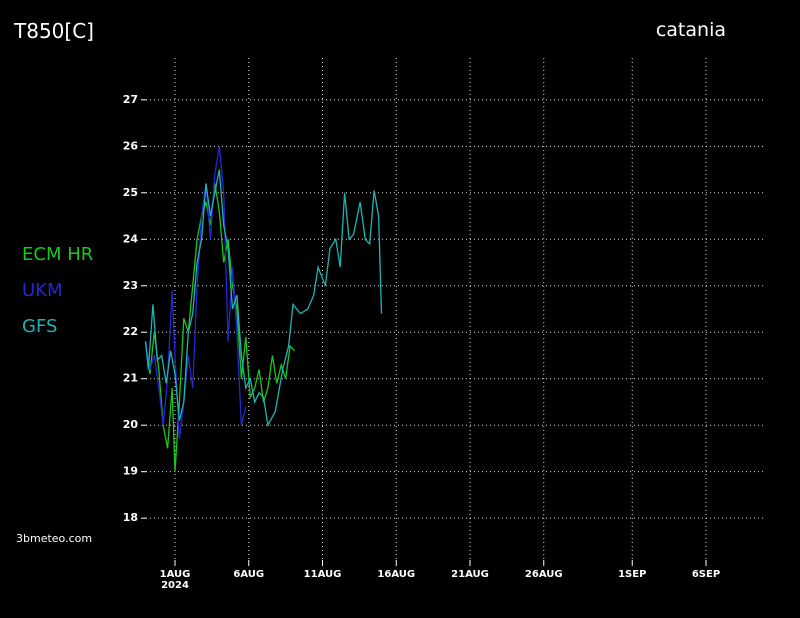  What do you see at coordinates (323, 574) in the screenshot?
I see `x-tick-label: 11AUG` at bounding box center [323, 574].